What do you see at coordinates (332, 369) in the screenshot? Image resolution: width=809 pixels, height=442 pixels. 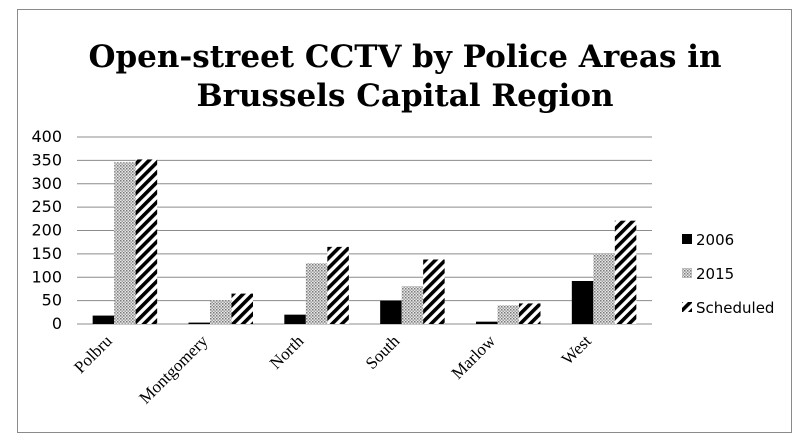 I see `x-axis-labels: Polbru Montgomery North South Marlow West` at bounding box center [332, 369].